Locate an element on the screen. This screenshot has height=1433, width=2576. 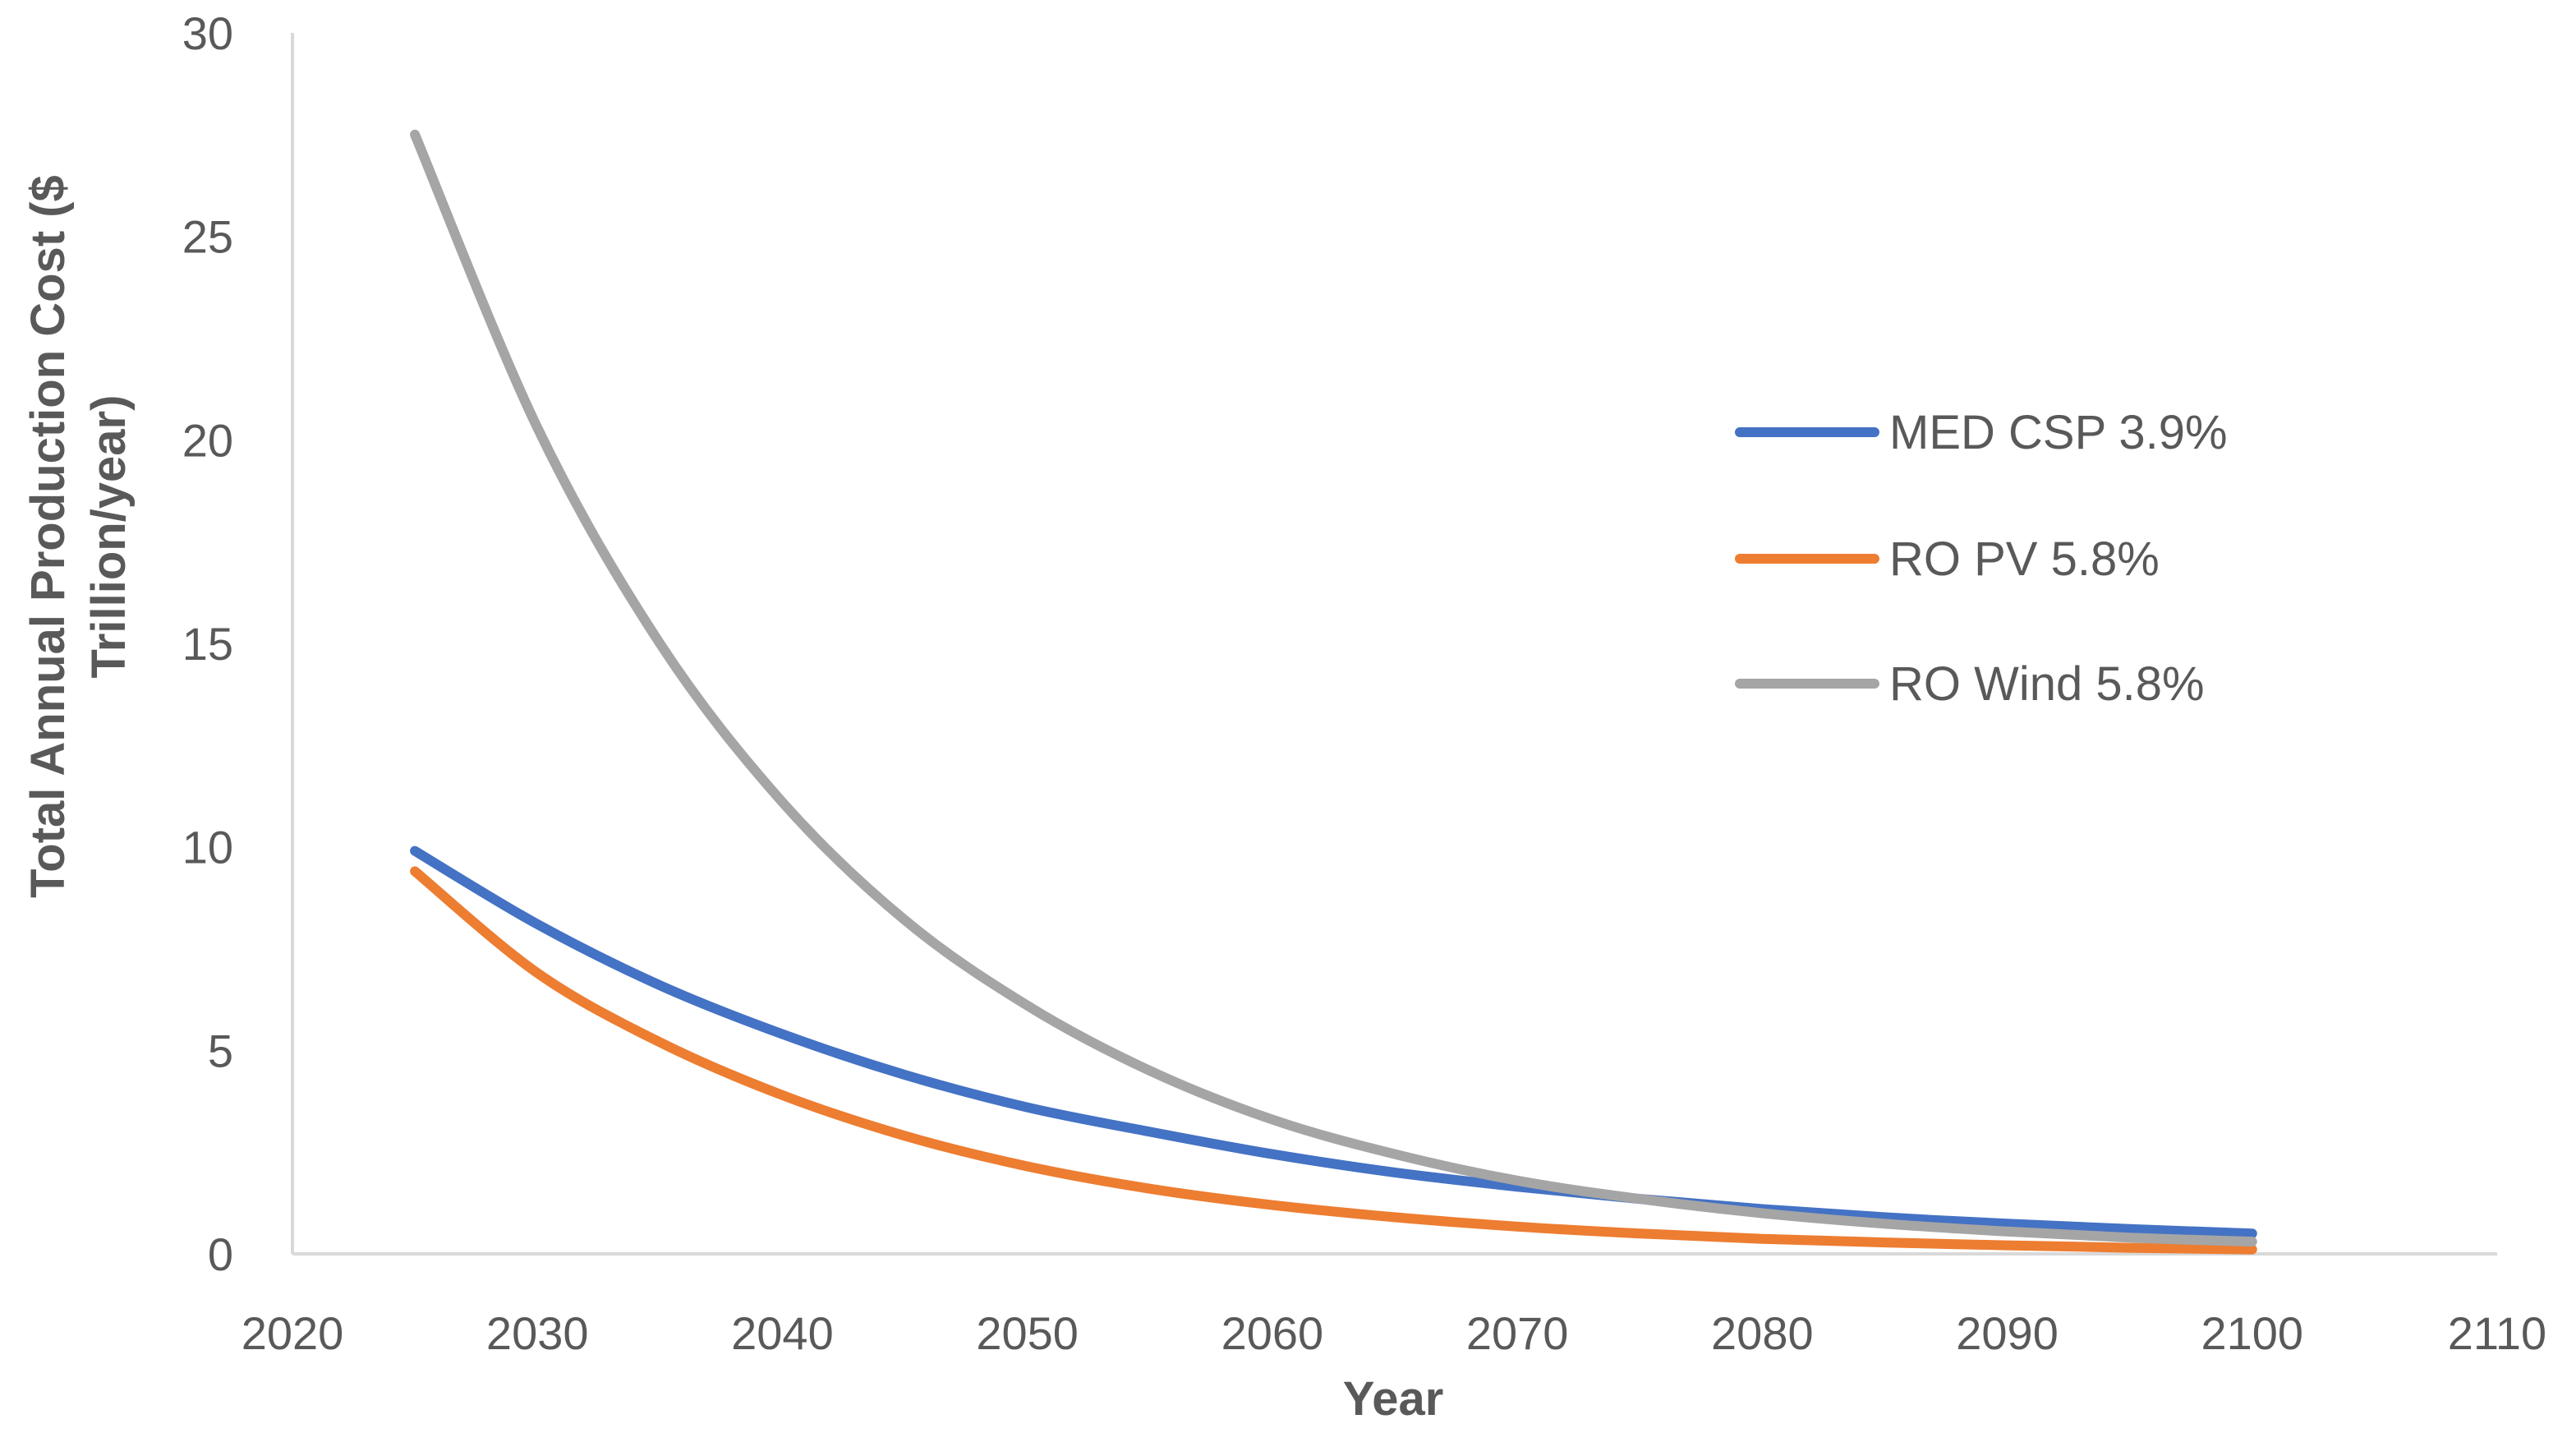
y-tick-label: 0 is located at coordinates (221, 1254).